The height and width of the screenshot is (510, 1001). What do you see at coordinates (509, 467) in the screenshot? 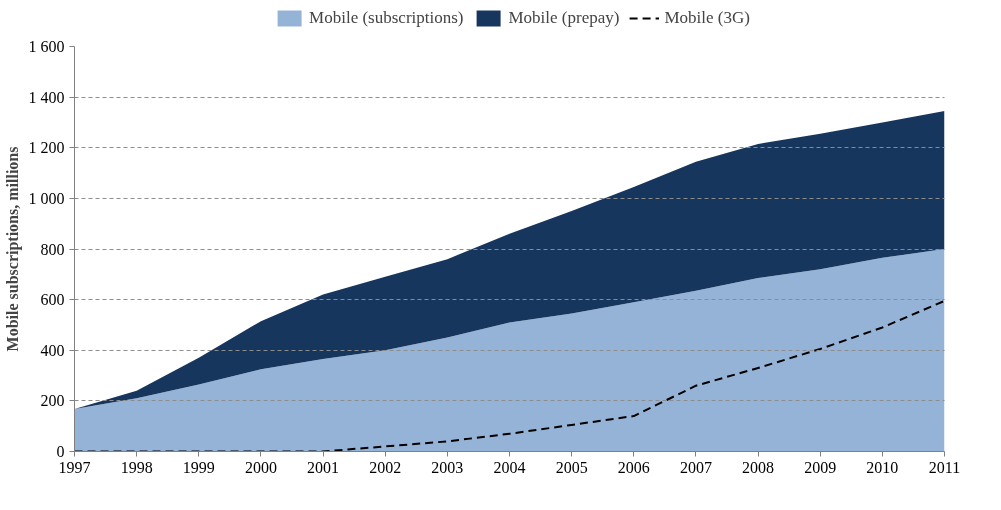
I see `x-tick-label: 2004` at bounding box center [509, 467].